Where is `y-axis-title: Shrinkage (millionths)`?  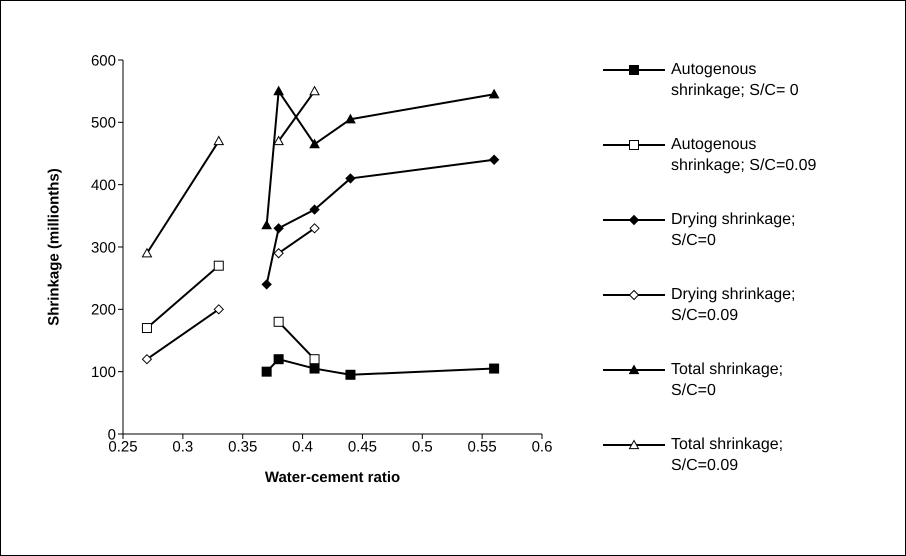
y-axis-title: Shrinkage (millionths) is located at coordinates (53, 247).